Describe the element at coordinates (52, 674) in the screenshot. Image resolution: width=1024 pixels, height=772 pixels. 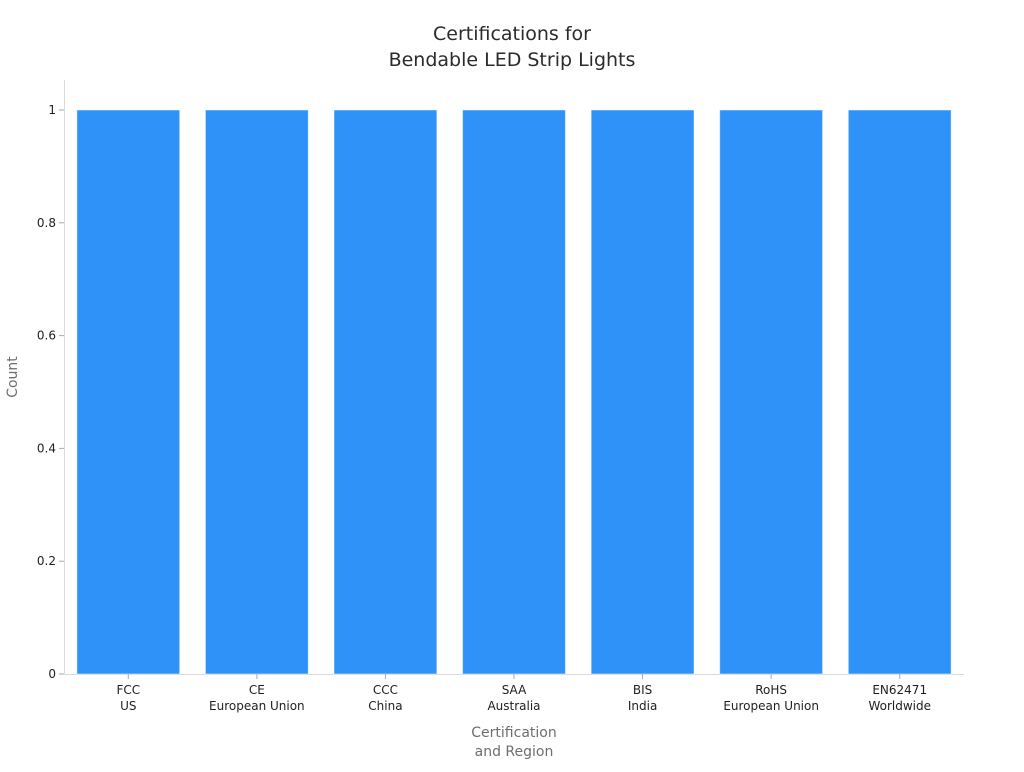
I see `y-tick-label: 0` at that location.